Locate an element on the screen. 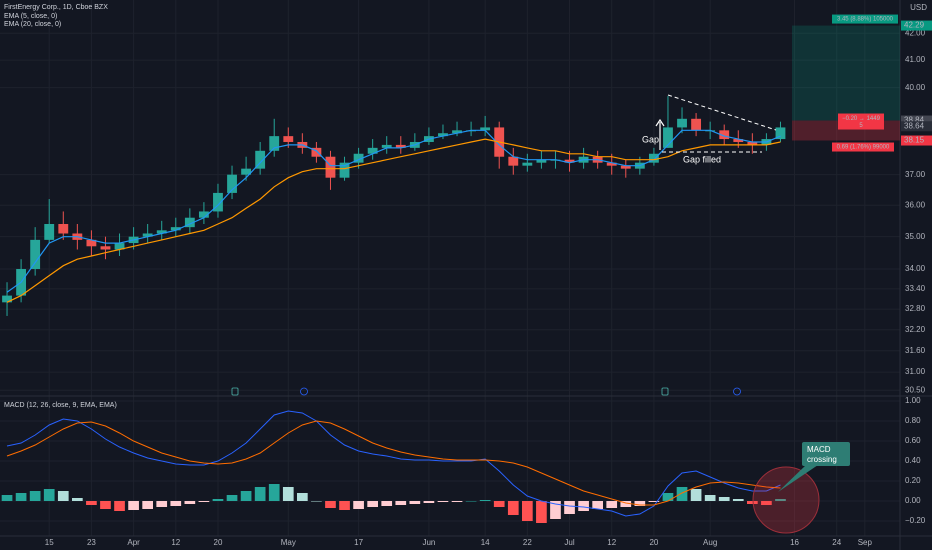 The height and width of the screenshot is (550, 932). y-tick-label: 37.00 is located at coordinates (915, 174).